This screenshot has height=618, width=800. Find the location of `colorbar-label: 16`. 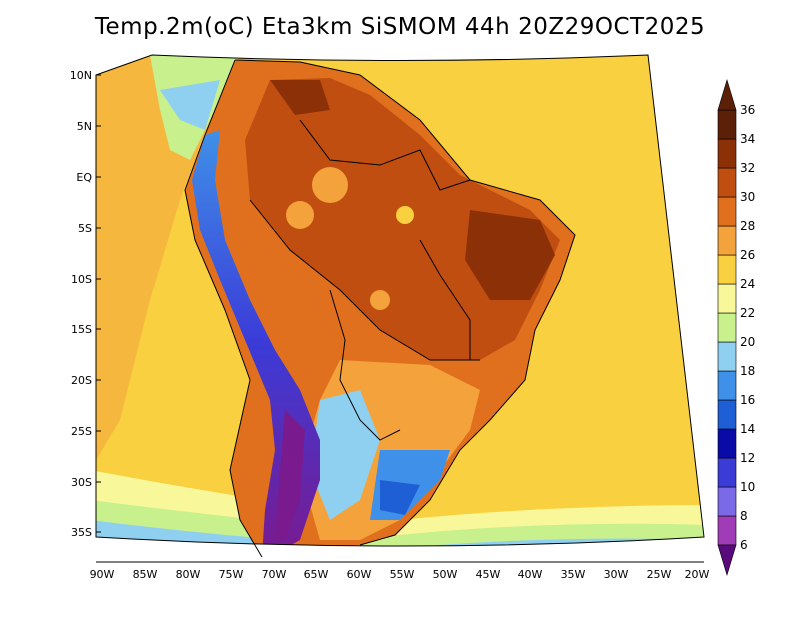

colorbar-label: 16 is located at coordinates (747, 400).